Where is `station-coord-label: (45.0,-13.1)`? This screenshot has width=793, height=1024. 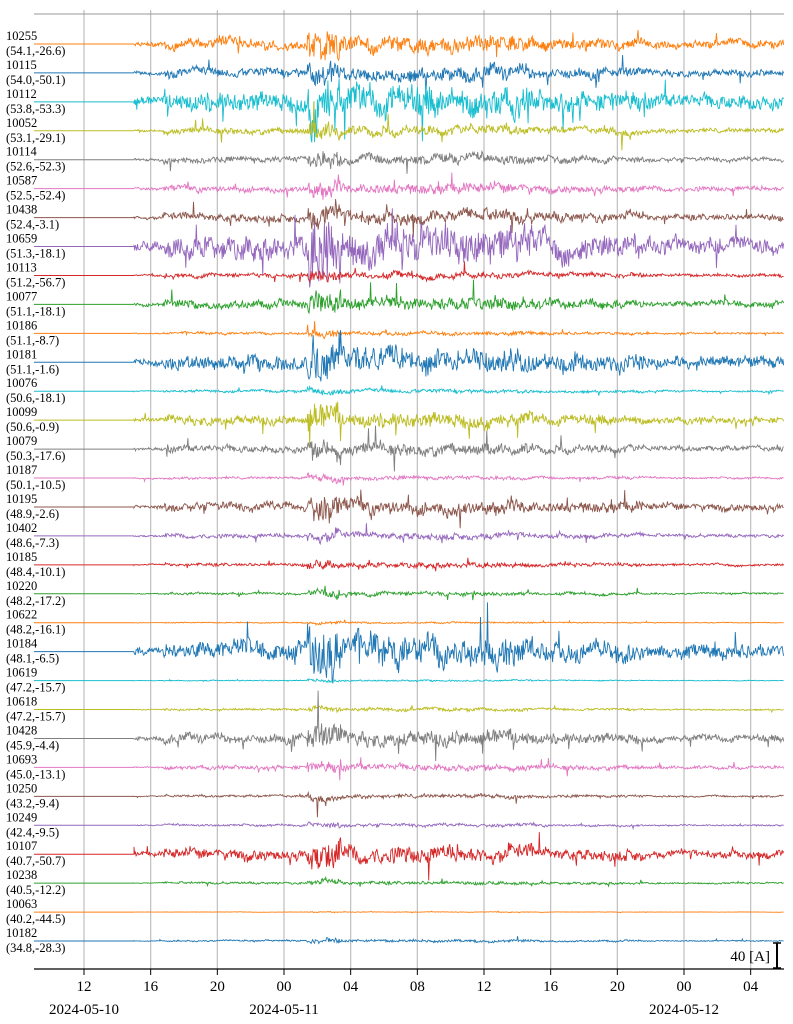
station-coord-label: (45.0,-13.1) is located at coordinates (35, 774).